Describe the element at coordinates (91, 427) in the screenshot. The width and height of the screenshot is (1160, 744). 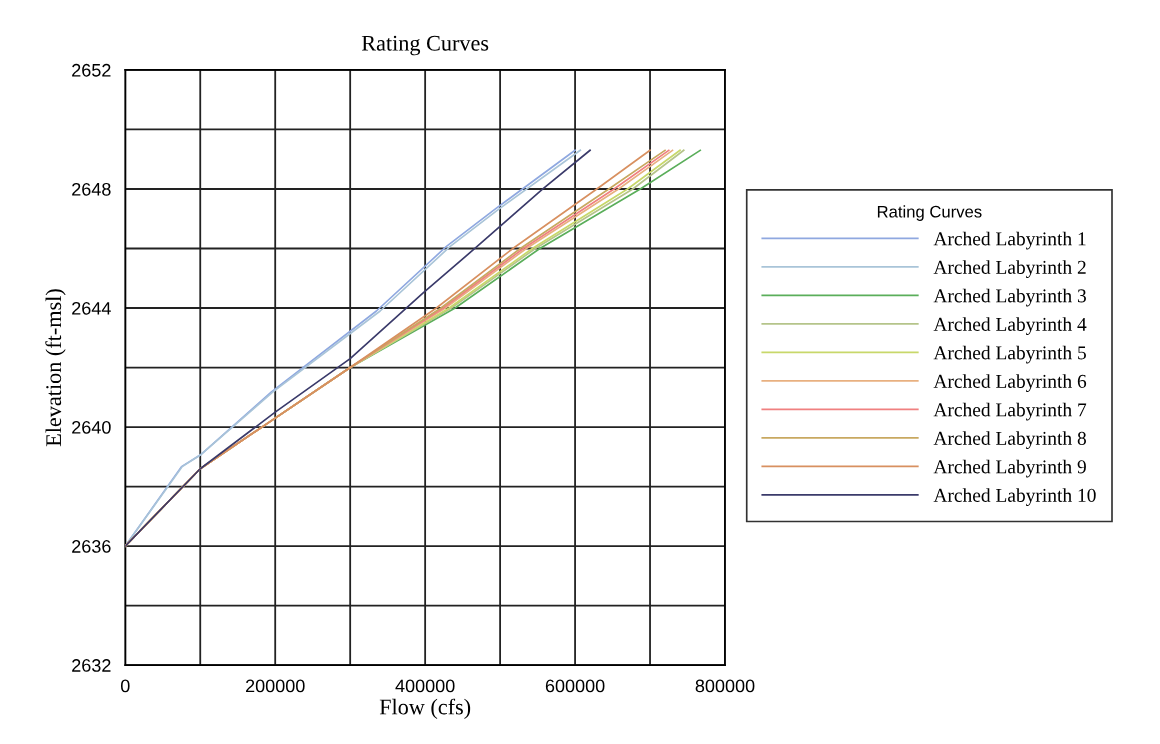
I see `y-tick-label: 2640` at that location.